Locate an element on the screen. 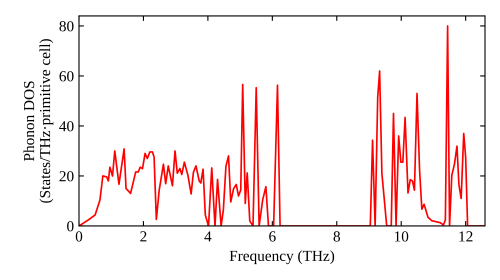  x-tick-label: 0 is located at coordinates (79, 236).